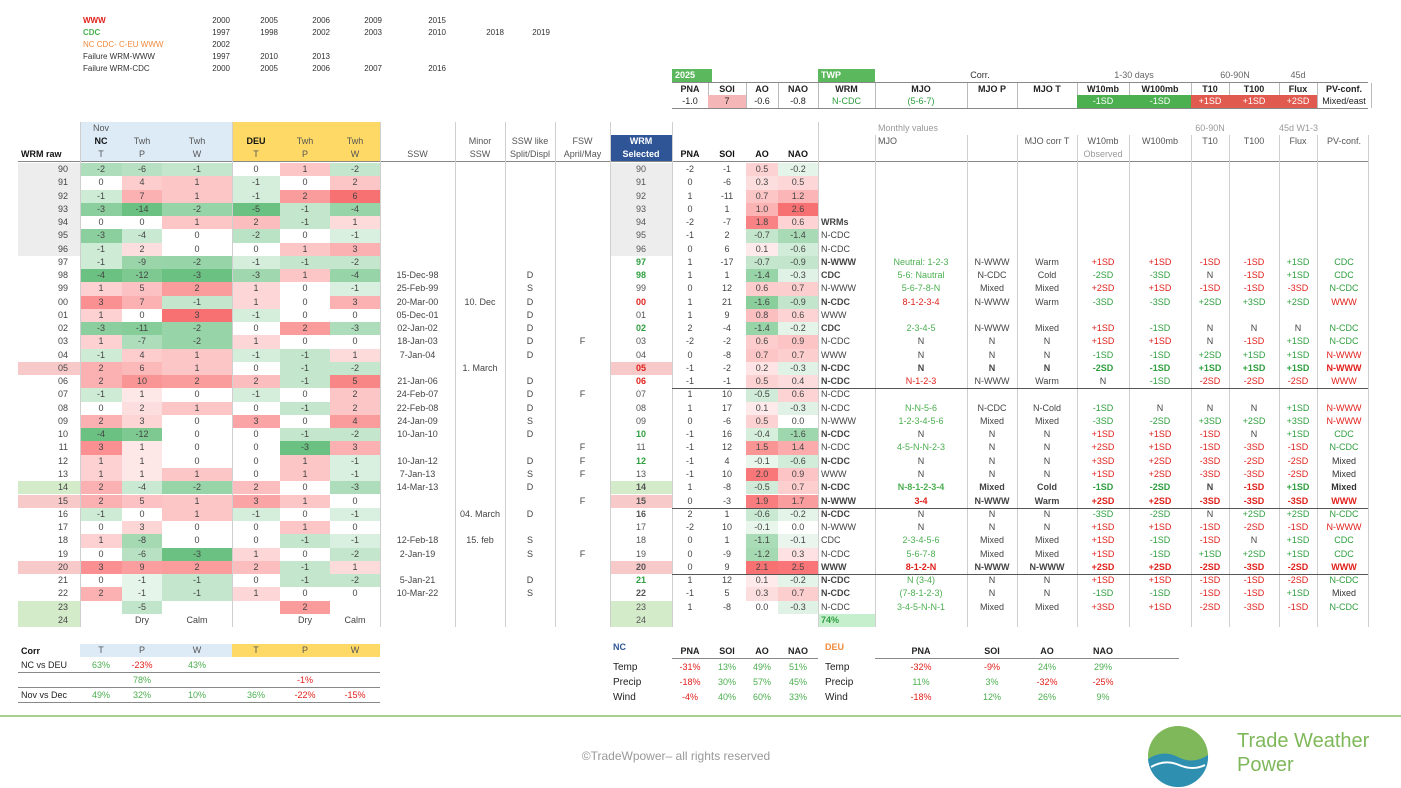 The height and width of the screenshot is (788, 1401). What do you see at coordinates (1047, 141) in the screenshot?
I see `column-header: MJO corr T` at bounding box center [1047, 141].